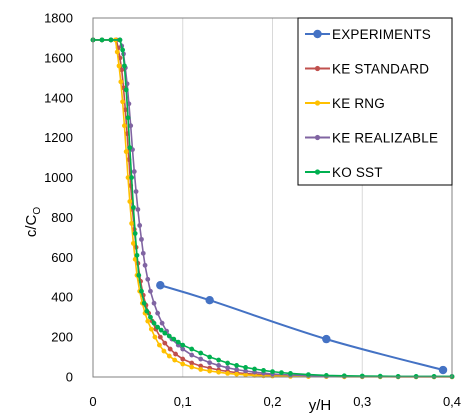 This screenshot has width=470, height=418. I want to click on x-axis-ticks: 0 0,1 0,2 0,3 0,4, so click(275, 401).